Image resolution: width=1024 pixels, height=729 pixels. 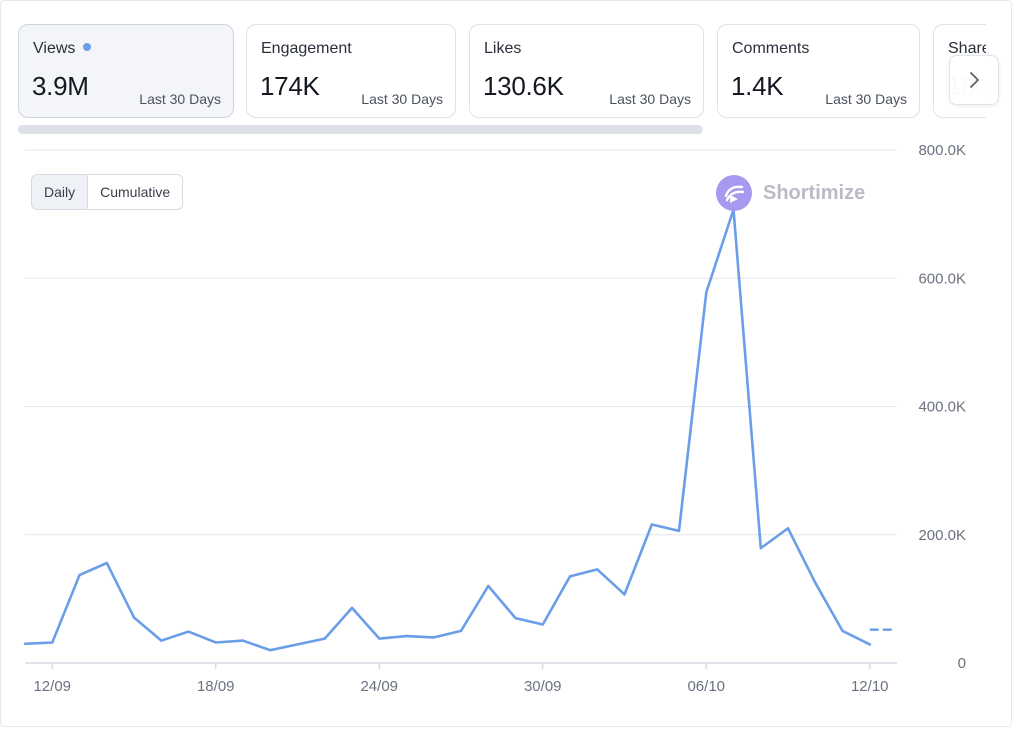 What do you see at coordinates (543, 686) in the screenshot?
I see `x-tick-label: 30/09` at bounding box center [543, 686].